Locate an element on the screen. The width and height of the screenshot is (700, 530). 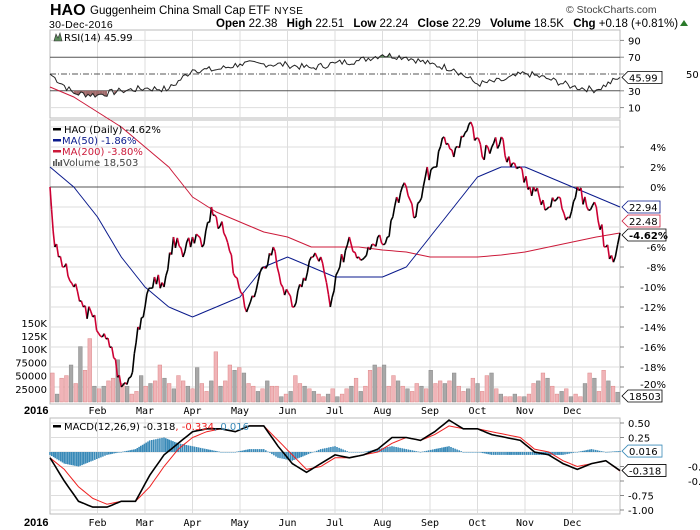
price-tick-label: -18% is located at coordinates (653, 368).